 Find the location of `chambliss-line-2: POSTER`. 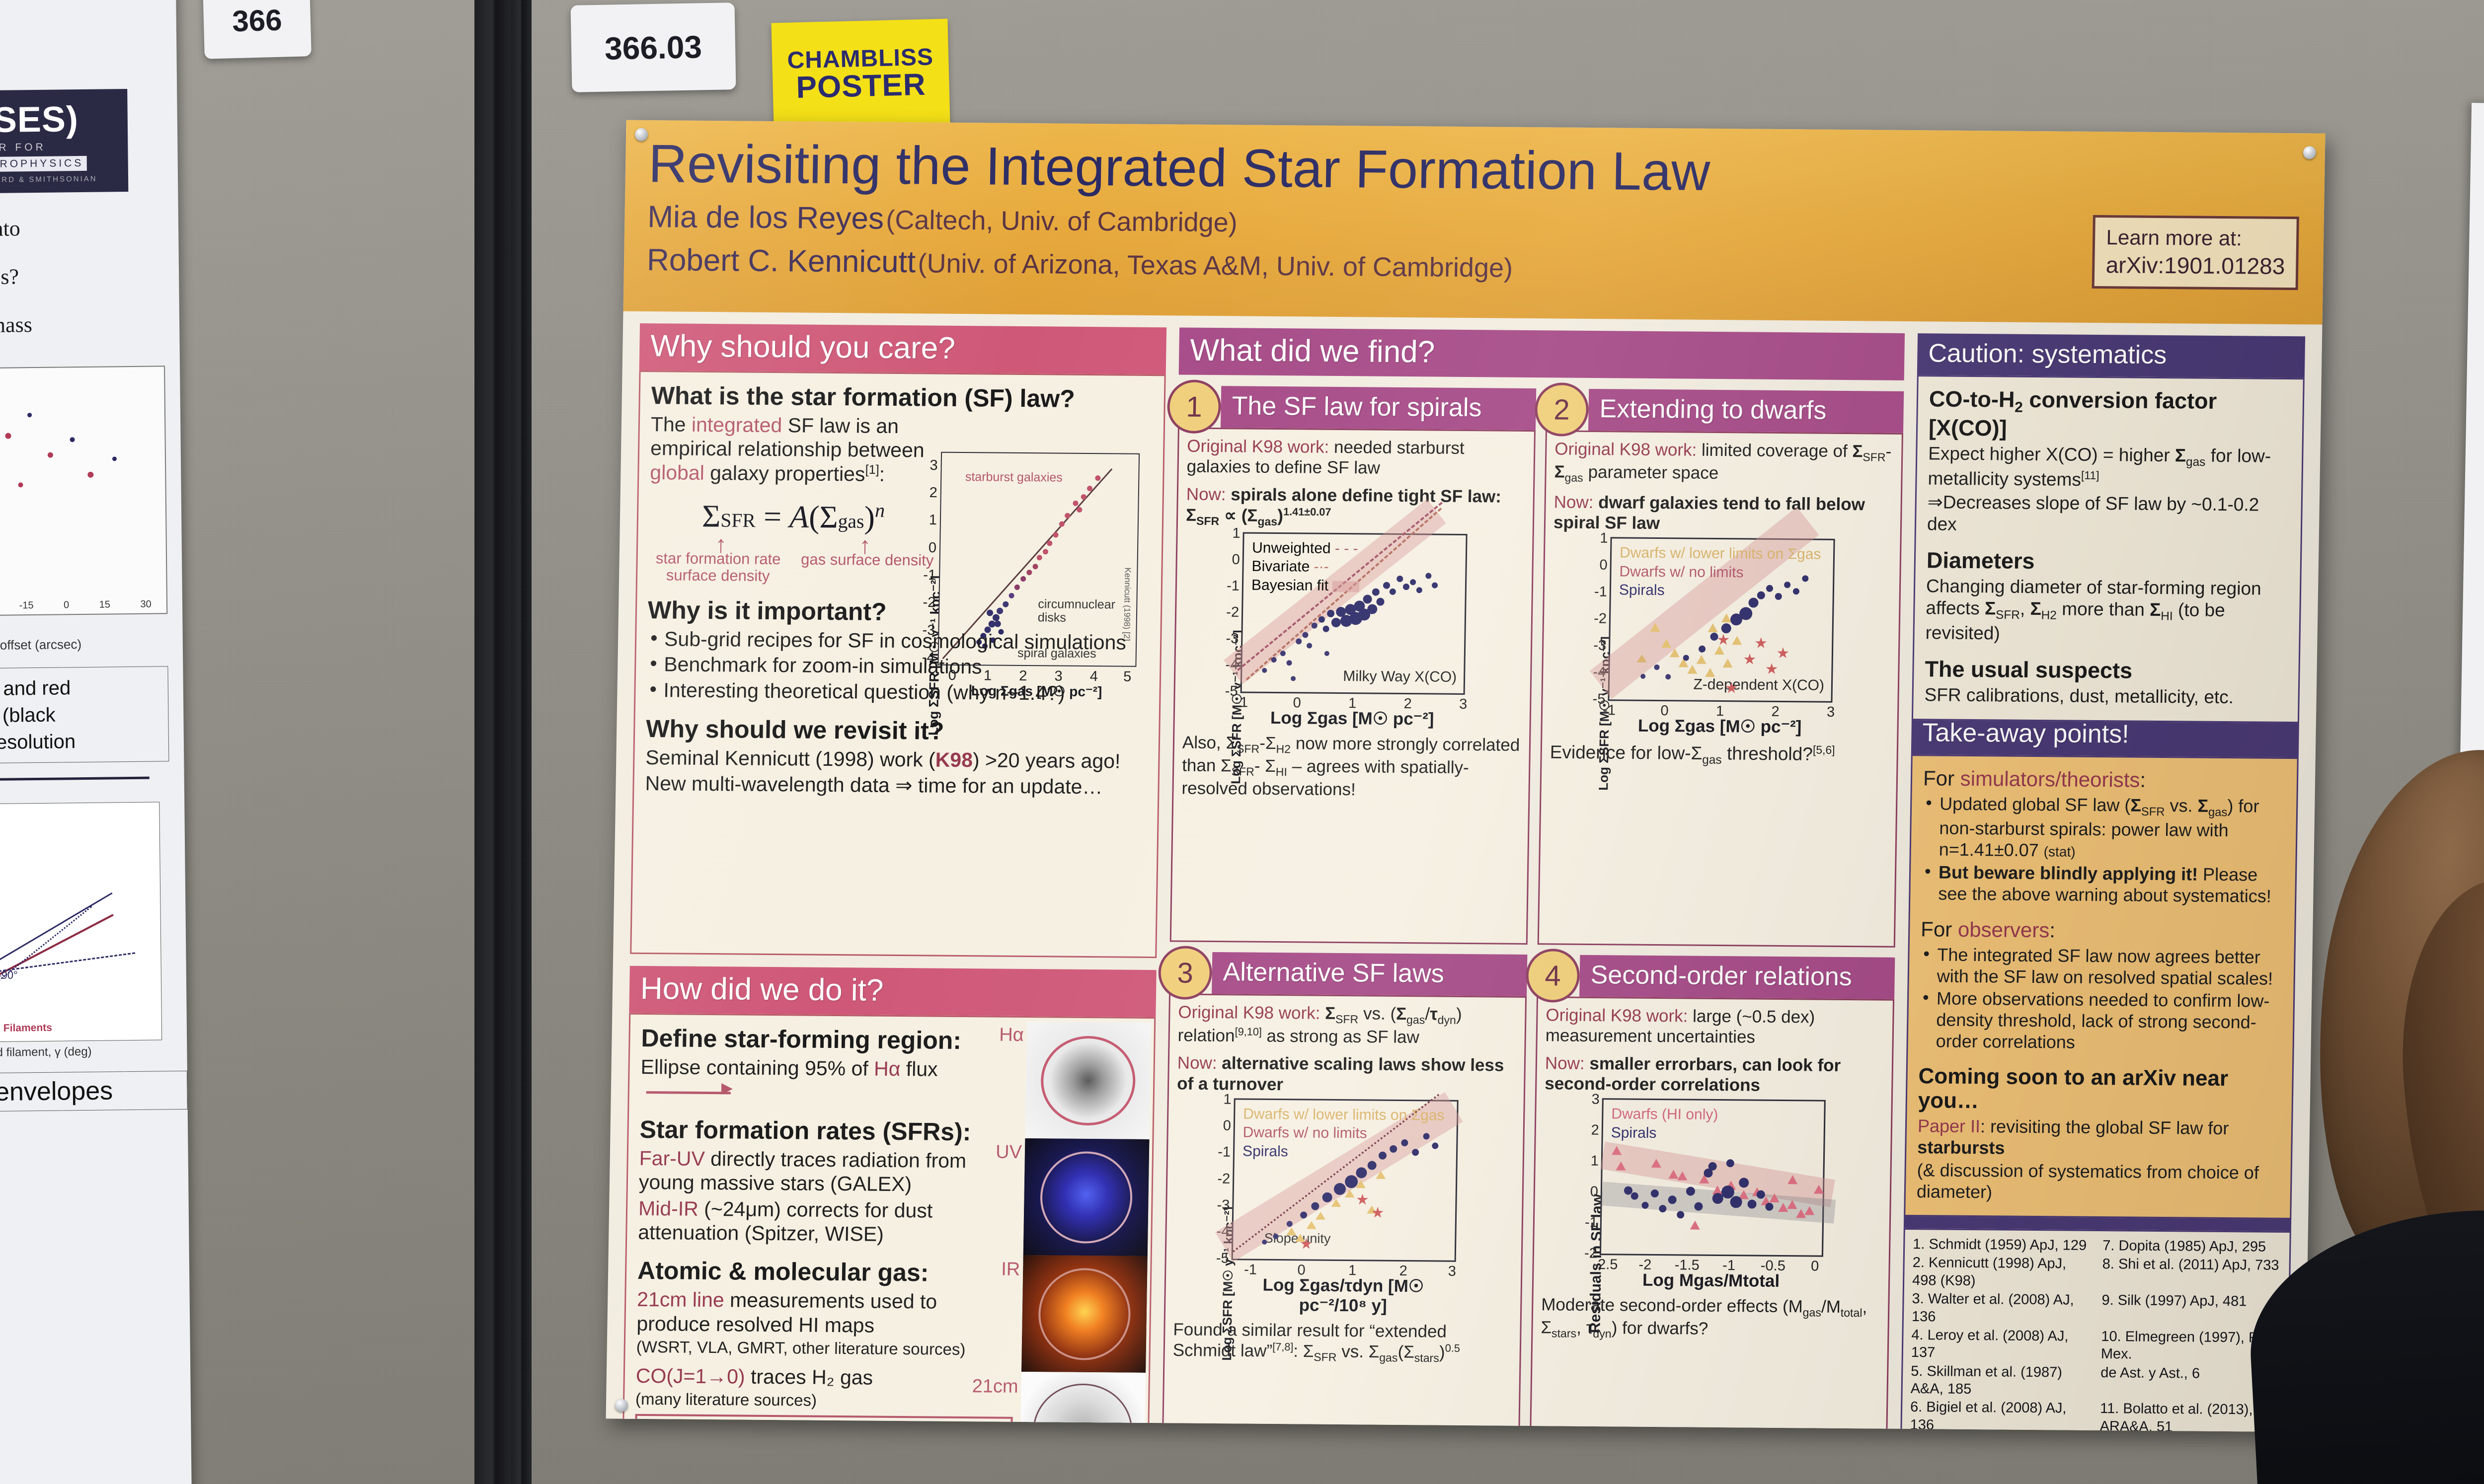

chambliss-line-2: POSTER is located at coordinates (861, 86).